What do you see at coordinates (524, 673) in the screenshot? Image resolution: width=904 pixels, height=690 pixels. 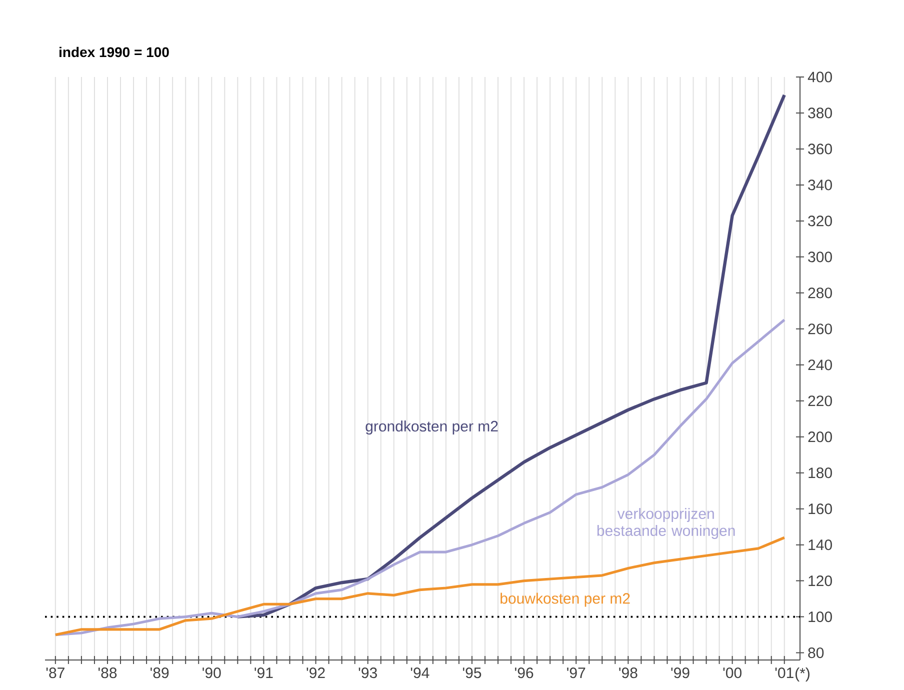 I see `x-tick-label: '96` at bounding box center [524, 673].